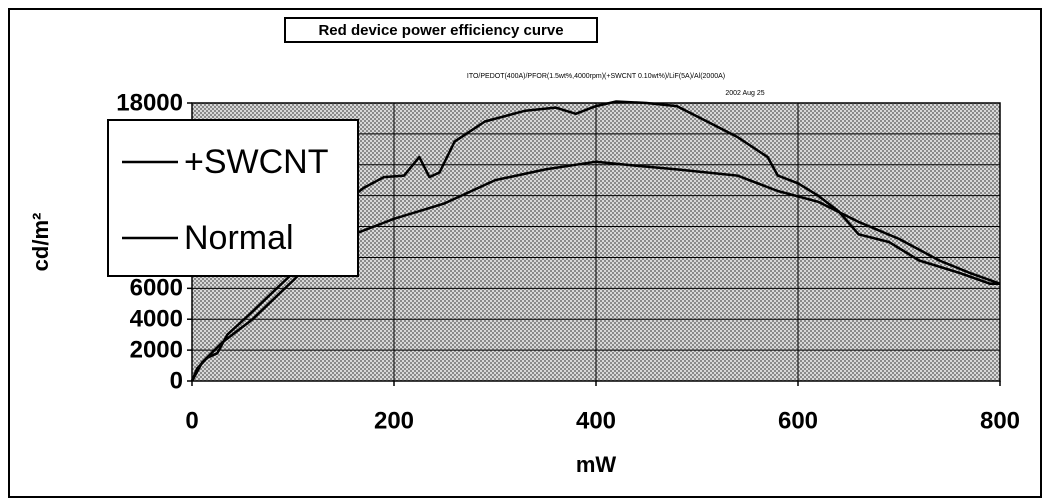 The image size is (1050, 504). Describe the element at coordinates (596, 464) in the screenshot. I see `x-axis-label: mW` at that location.